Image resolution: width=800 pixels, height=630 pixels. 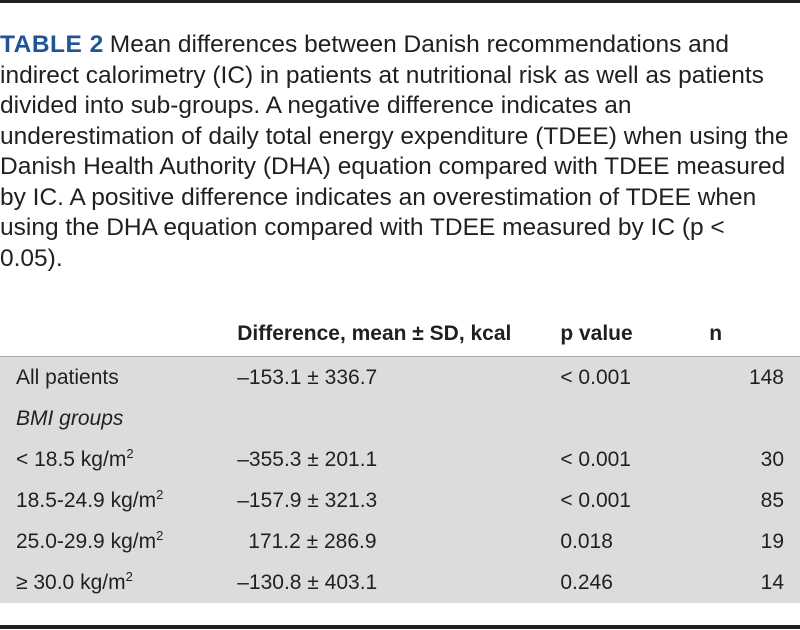 I want to click on row-group: 25.0-29.9 kg/m2, so click(x=119, y=541).